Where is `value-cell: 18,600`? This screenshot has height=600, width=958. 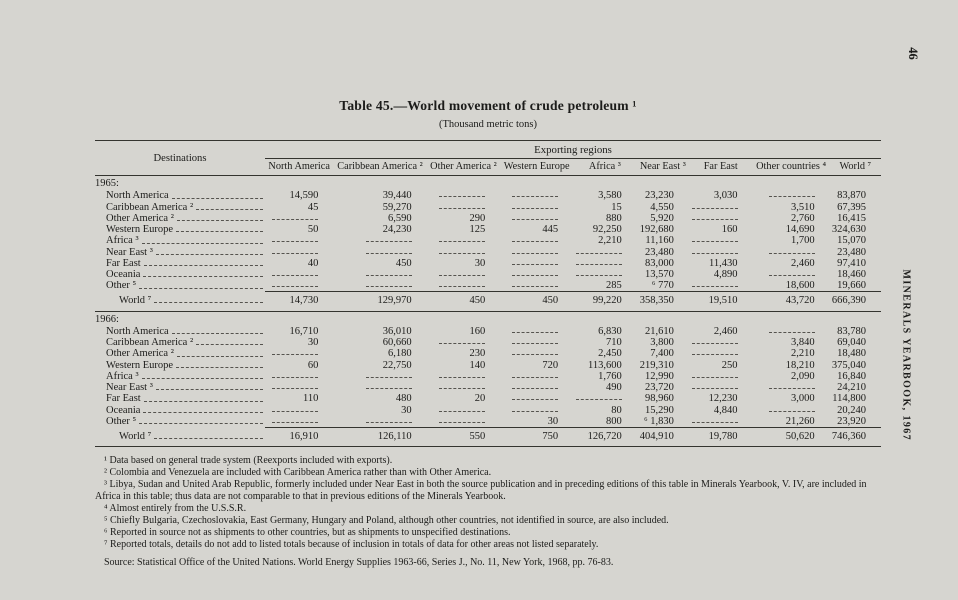 value-cell: 18,600 is located at coordinates (800, 286).